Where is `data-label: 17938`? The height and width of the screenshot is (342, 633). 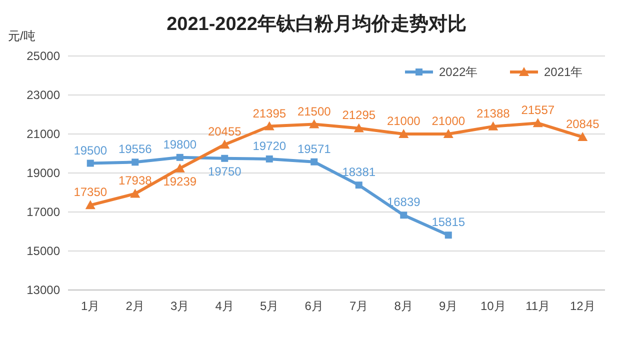
data-label: 17938 is located at coordinates (135, 181).